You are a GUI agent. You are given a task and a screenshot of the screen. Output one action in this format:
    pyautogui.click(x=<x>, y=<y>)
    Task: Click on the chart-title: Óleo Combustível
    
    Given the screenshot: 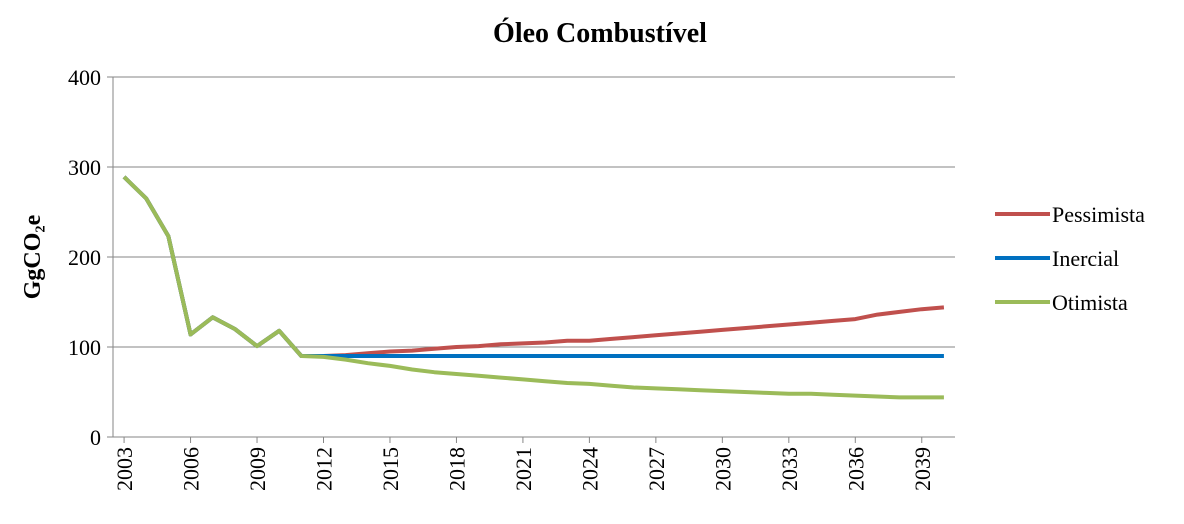 What is the action you would take?
    pyautogui.click(x=600, y=33)
    